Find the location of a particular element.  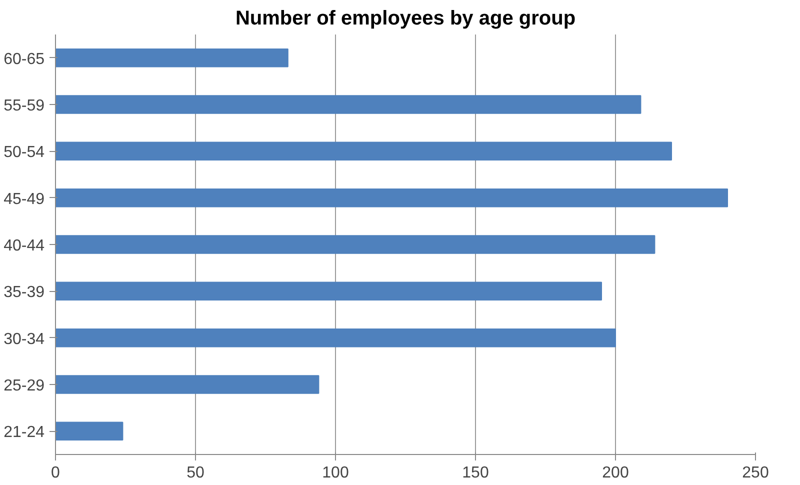

y-tick-label: 45-49 is located at coordinates (24, 199).